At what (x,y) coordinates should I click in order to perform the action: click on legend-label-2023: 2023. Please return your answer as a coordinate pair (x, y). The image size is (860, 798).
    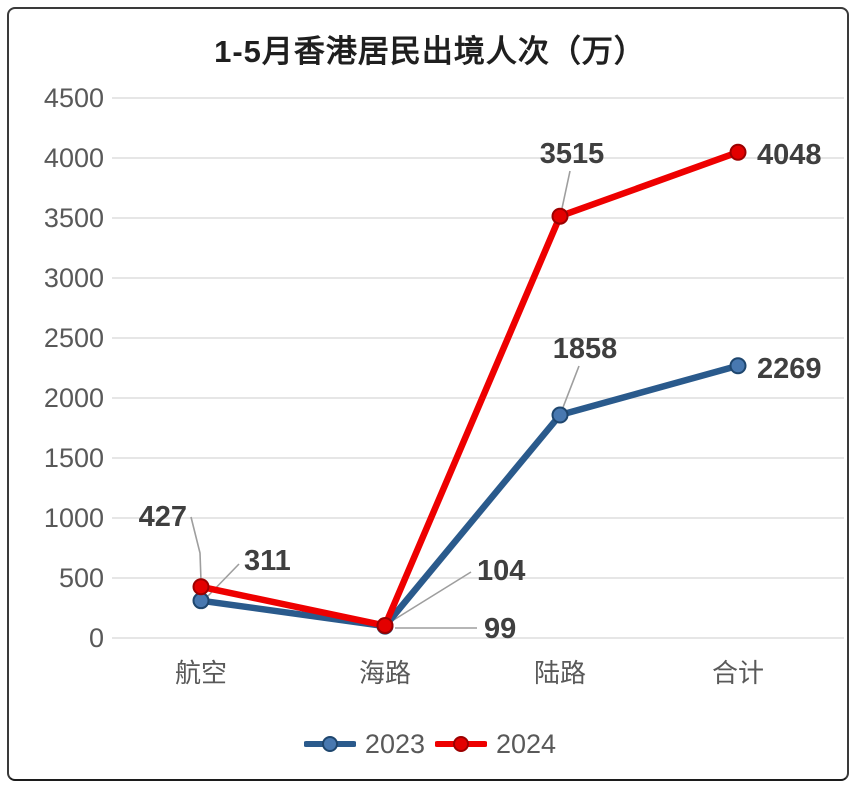
    Looking at the image, I should click on (394, 743).